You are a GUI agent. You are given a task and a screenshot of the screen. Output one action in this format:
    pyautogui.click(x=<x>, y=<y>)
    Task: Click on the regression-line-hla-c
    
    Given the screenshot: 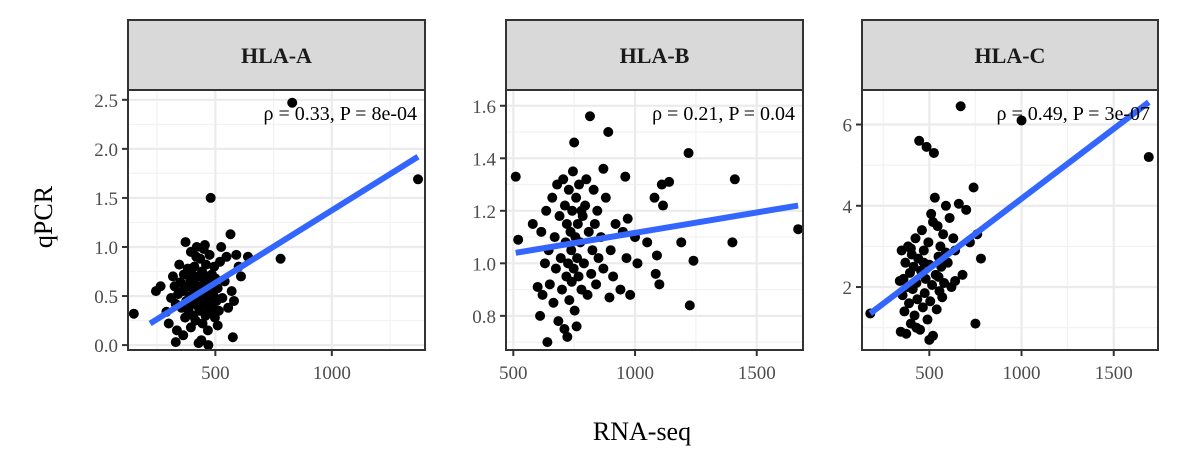 What is the action you would take?
    pyautogui.click(x=1009, y=207)
    